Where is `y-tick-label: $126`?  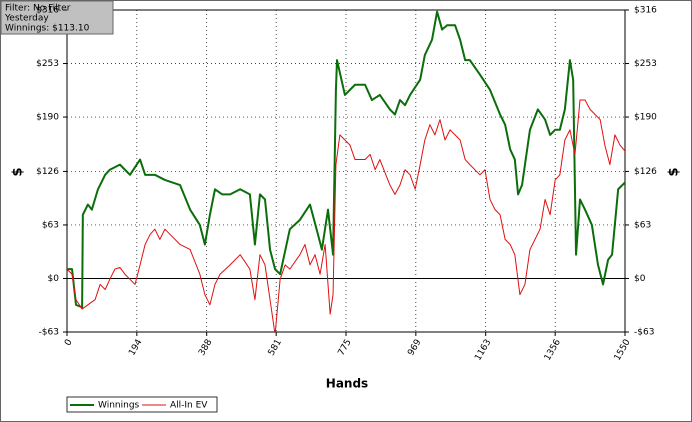 y-tick-label: $126 is located at coordinates (47, 172).